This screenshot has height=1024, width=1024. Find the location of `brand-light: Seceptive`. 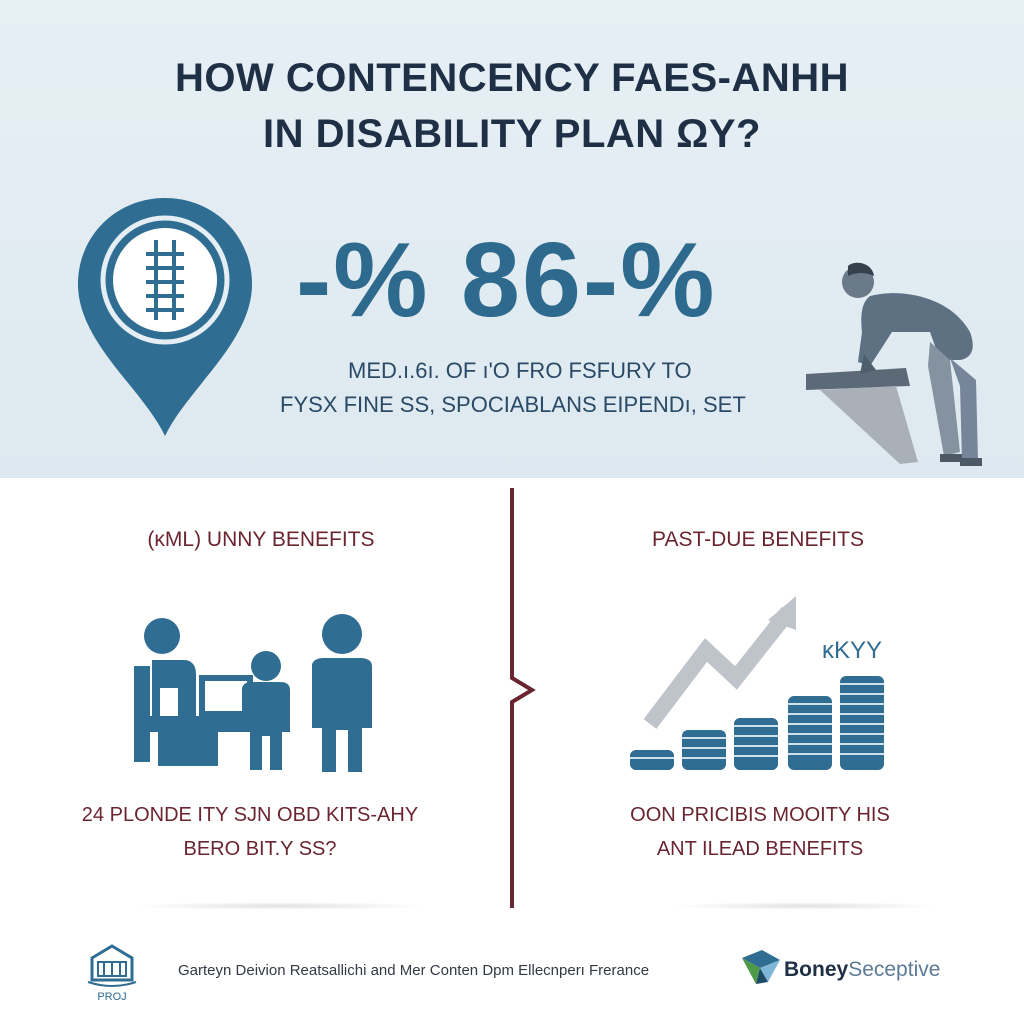

brand-light: Seceptive is located at coordinates (894, 969).